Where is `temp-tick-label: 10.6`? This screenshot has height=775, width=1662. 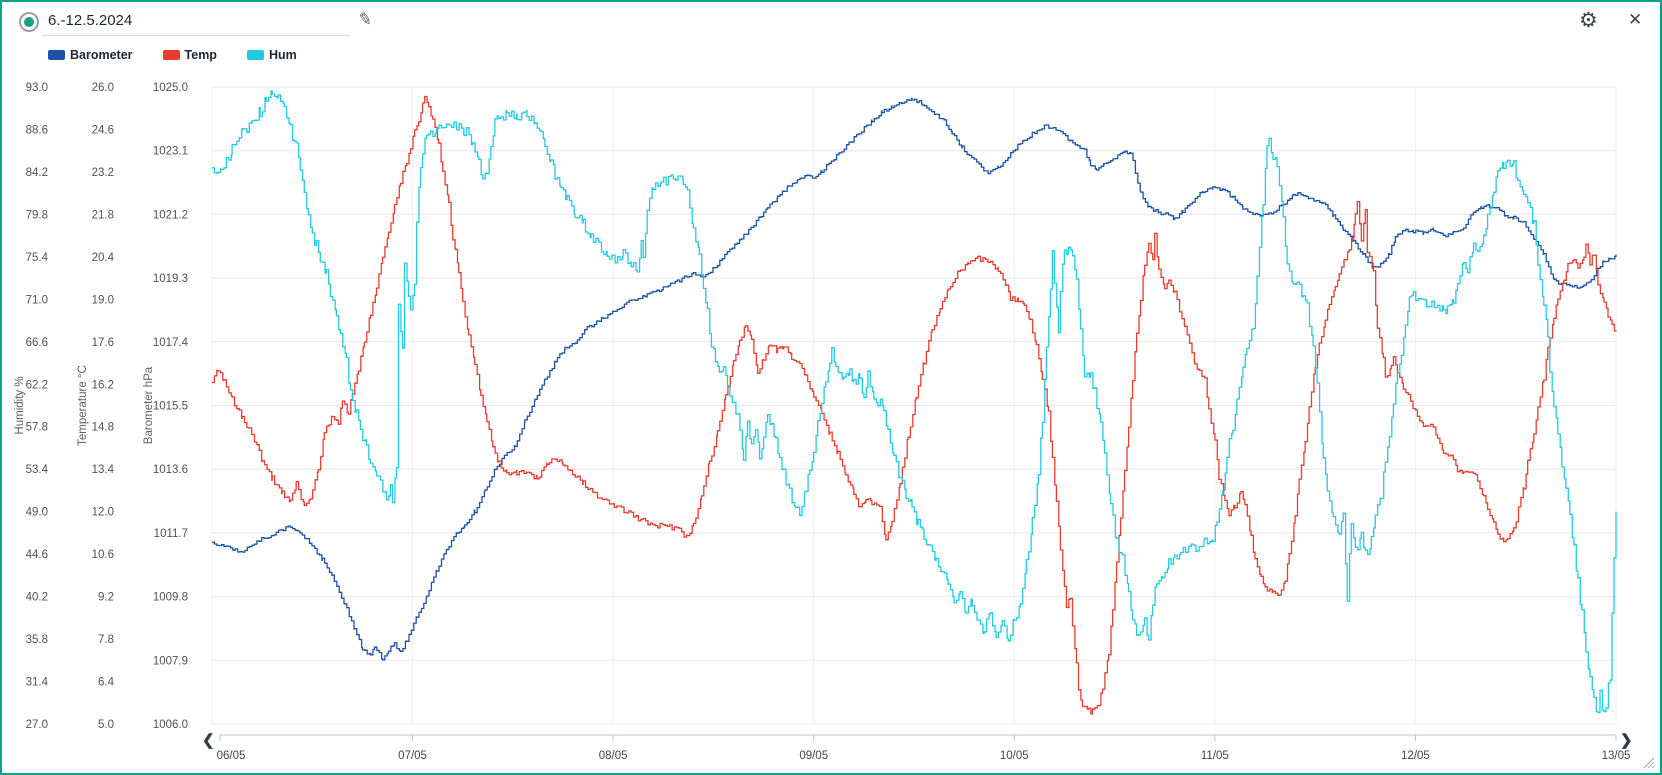
temp-tick-label: 10.6 is located at coordinates (103, 555).